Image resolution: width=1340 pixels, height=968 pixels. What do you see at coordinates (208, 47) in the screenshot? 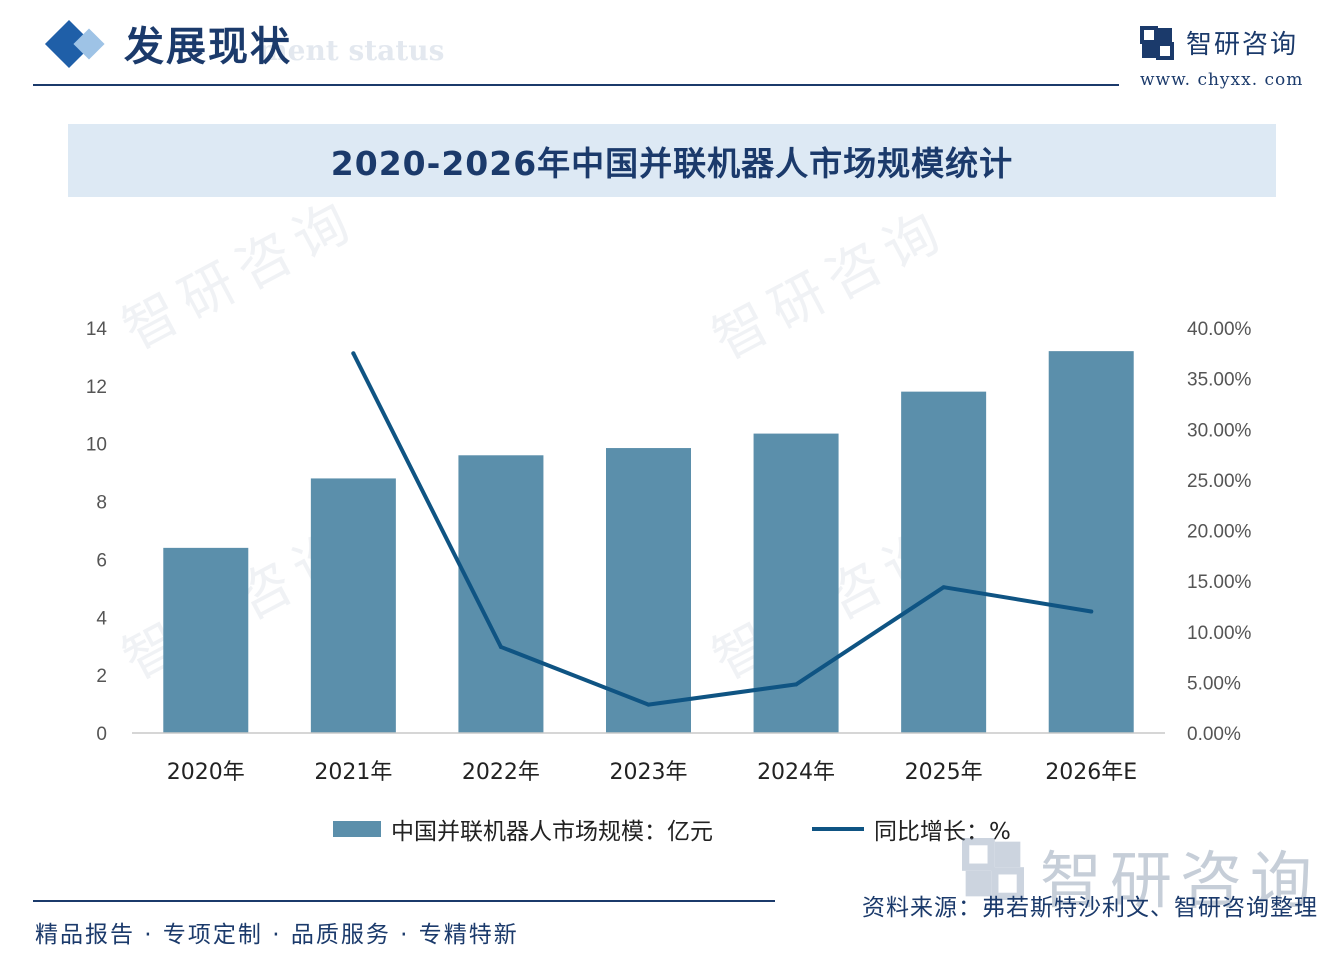
I see `page-title: 发展现状` at bounding box center [208, 47].